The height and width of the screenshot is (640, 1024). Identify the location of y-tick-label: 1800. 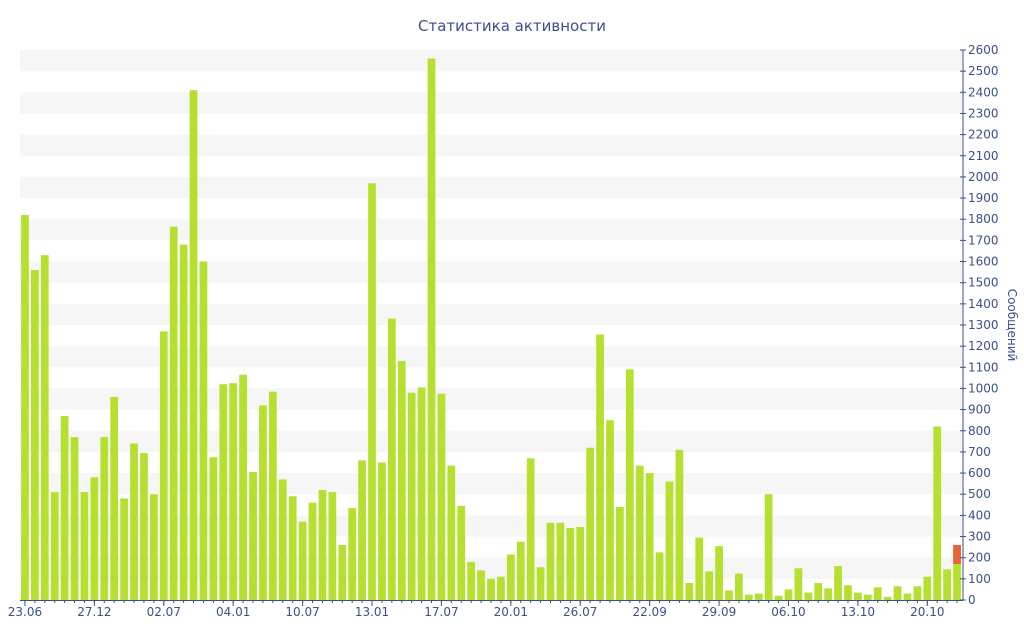
(983, 219).